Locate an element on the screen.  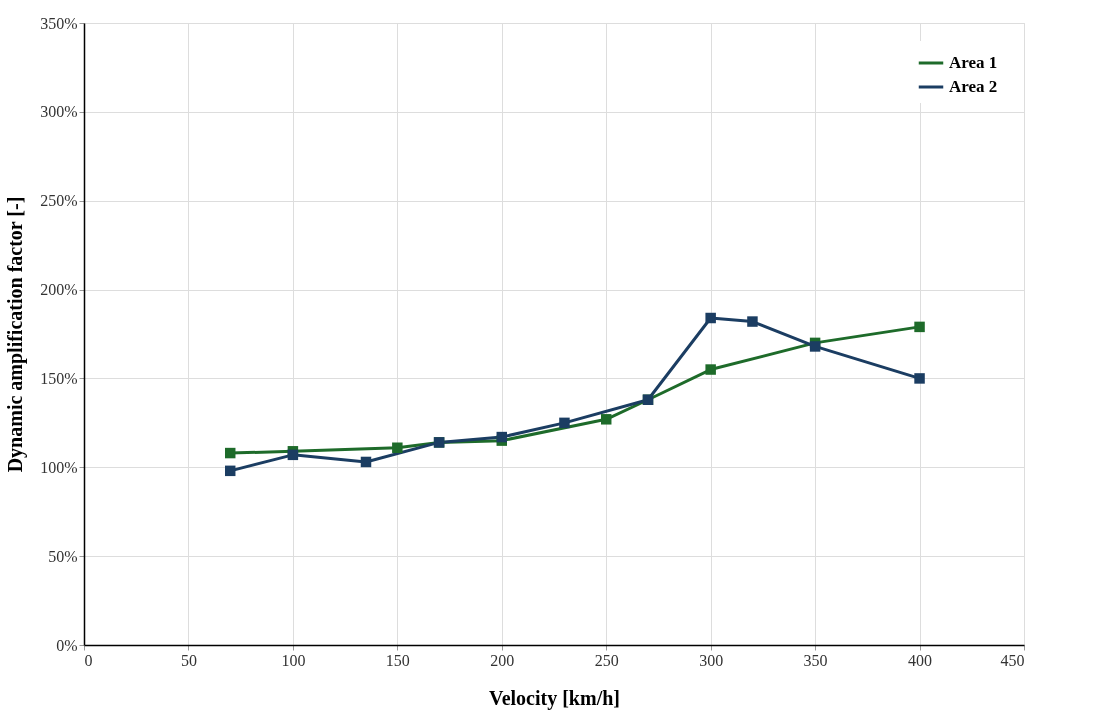
y-axis-title: Dynamic amplification factor [-] is located at coordinates (16, 334).